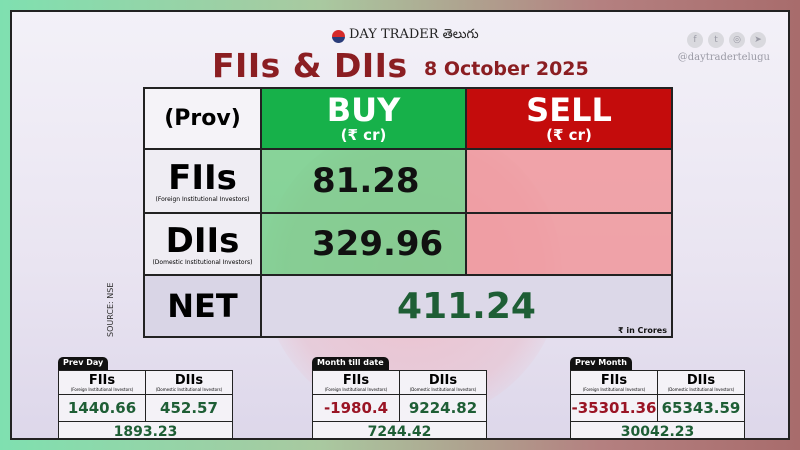 The image size is (800, 450). What do you see at coordinates (202, 306) in the screenshot?
I see `net-label: NET` at bounding box center [202, 306].